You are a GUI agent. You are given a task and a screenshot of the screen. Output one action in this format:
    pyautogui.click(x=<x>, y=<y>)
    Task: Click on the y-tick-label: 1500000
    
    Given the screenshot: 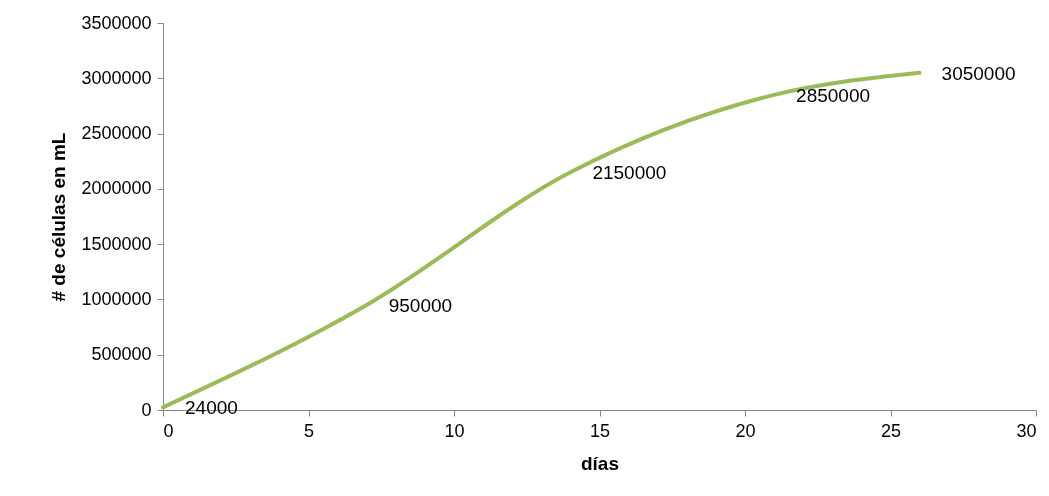 What is the action you would take?
    pyautogui.click(x=116, y=243)
    